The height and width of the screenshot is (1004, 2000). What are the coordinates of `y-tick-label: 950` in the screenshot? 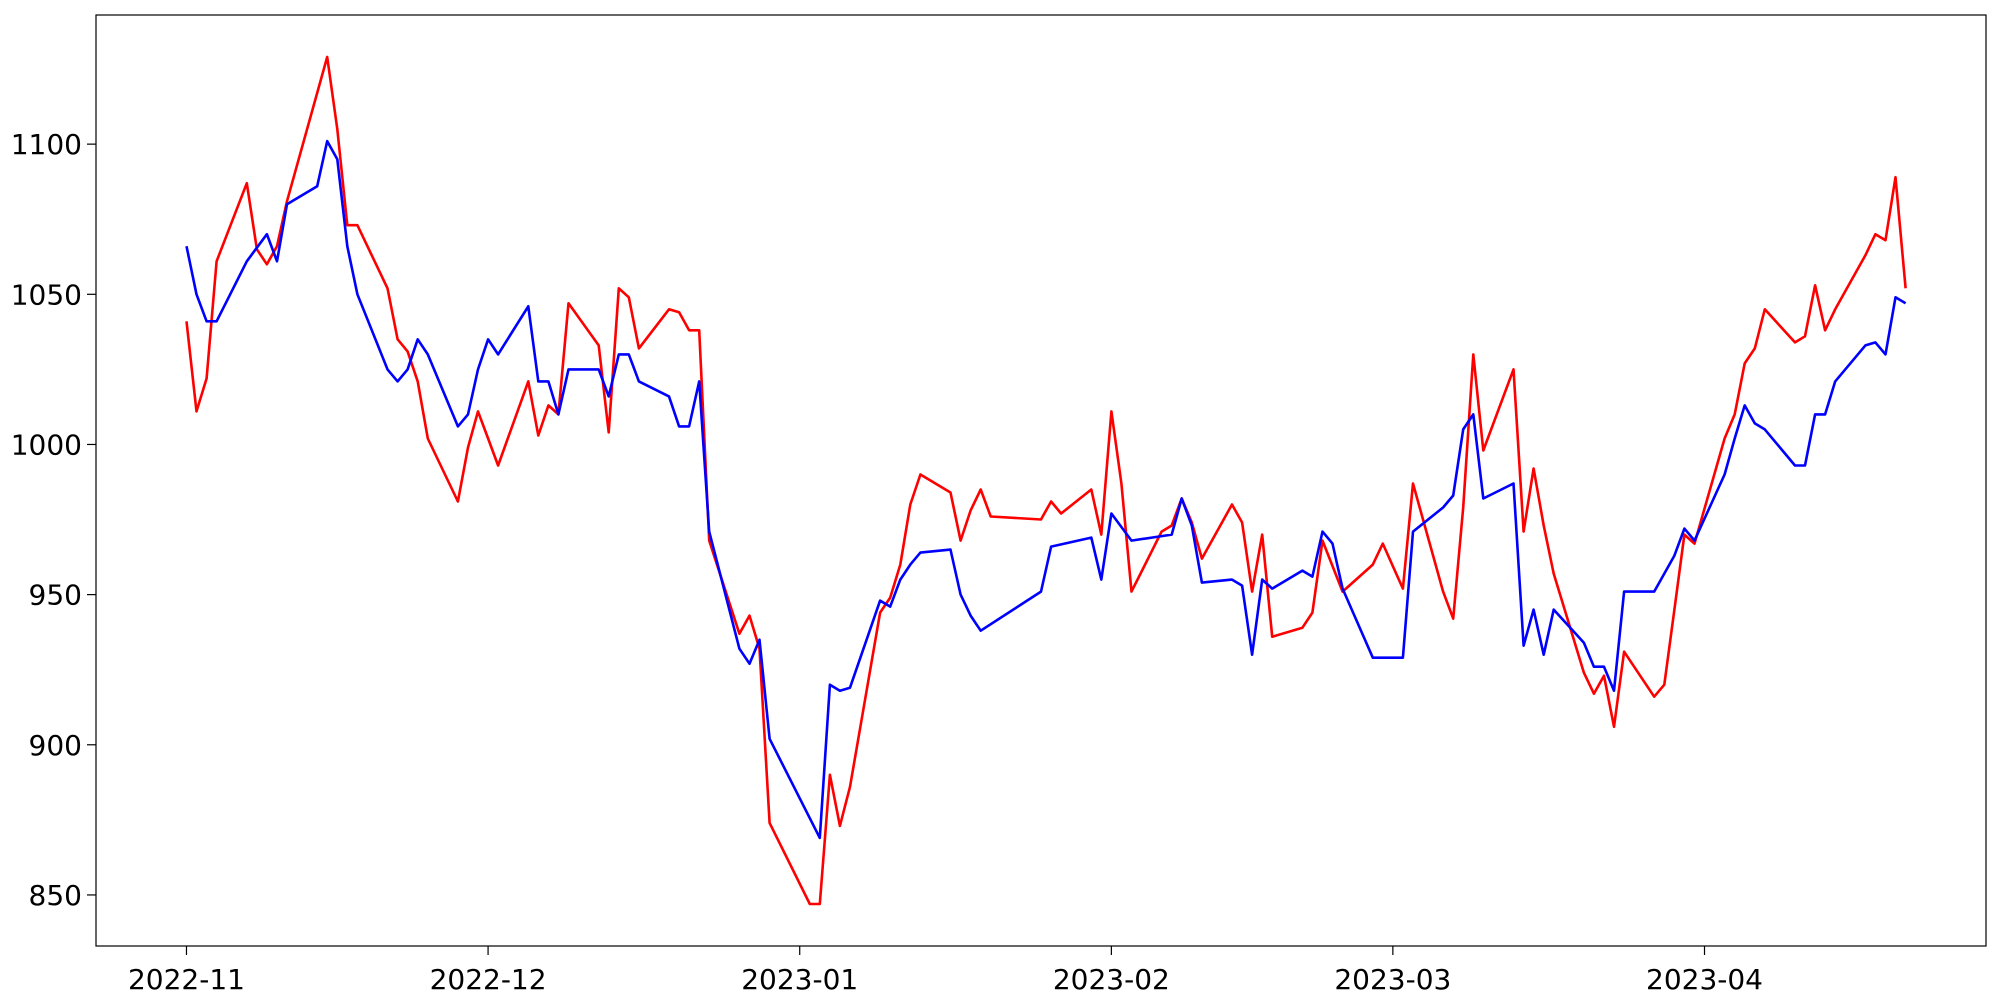 It's located at (55, 595).